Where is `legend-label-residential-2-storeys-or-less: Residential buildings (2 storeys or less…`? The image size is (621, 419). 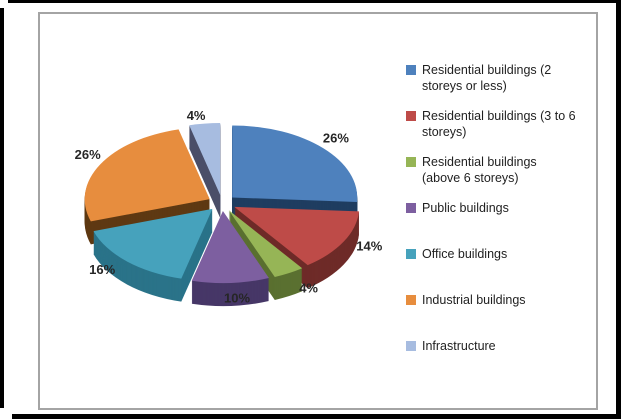
legend-label-residential-2-storeys-or-less: Residential buildings (2 storeys or less… is located at coordinates (487, 78).